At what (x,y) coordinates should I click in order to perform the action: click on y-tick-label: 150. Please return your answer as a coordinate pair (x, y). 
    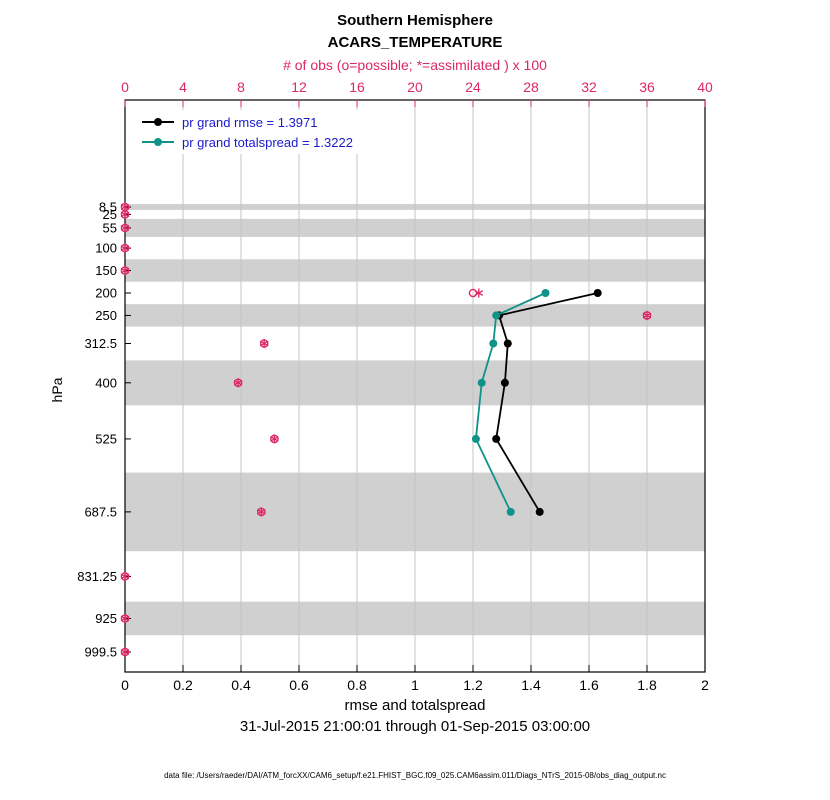
    Looking at the image, I should click on (106, 270).